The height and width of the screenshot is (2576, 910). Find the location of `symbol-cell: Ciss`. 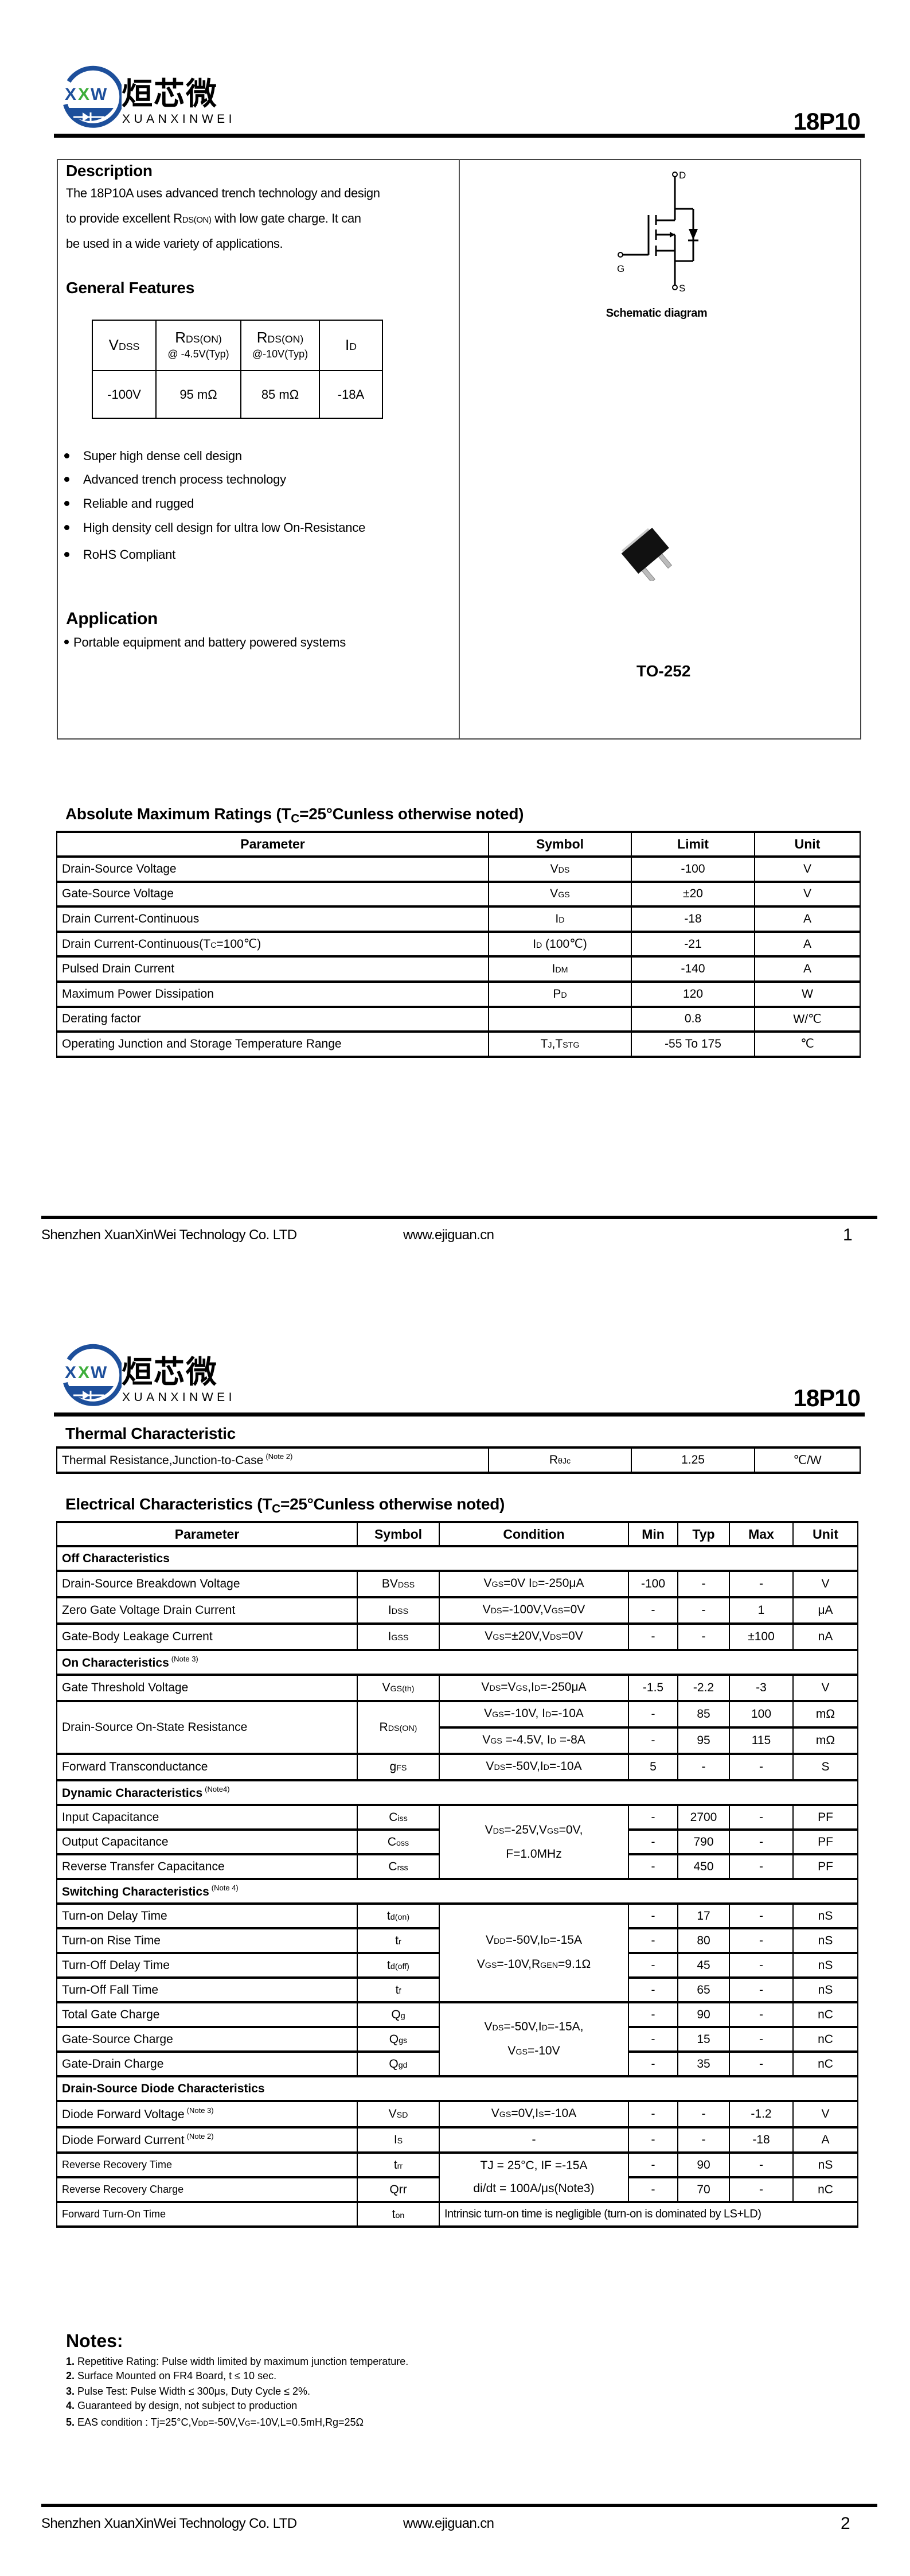

symbol-cell: Ciss is located at coordinates (398, 1817).